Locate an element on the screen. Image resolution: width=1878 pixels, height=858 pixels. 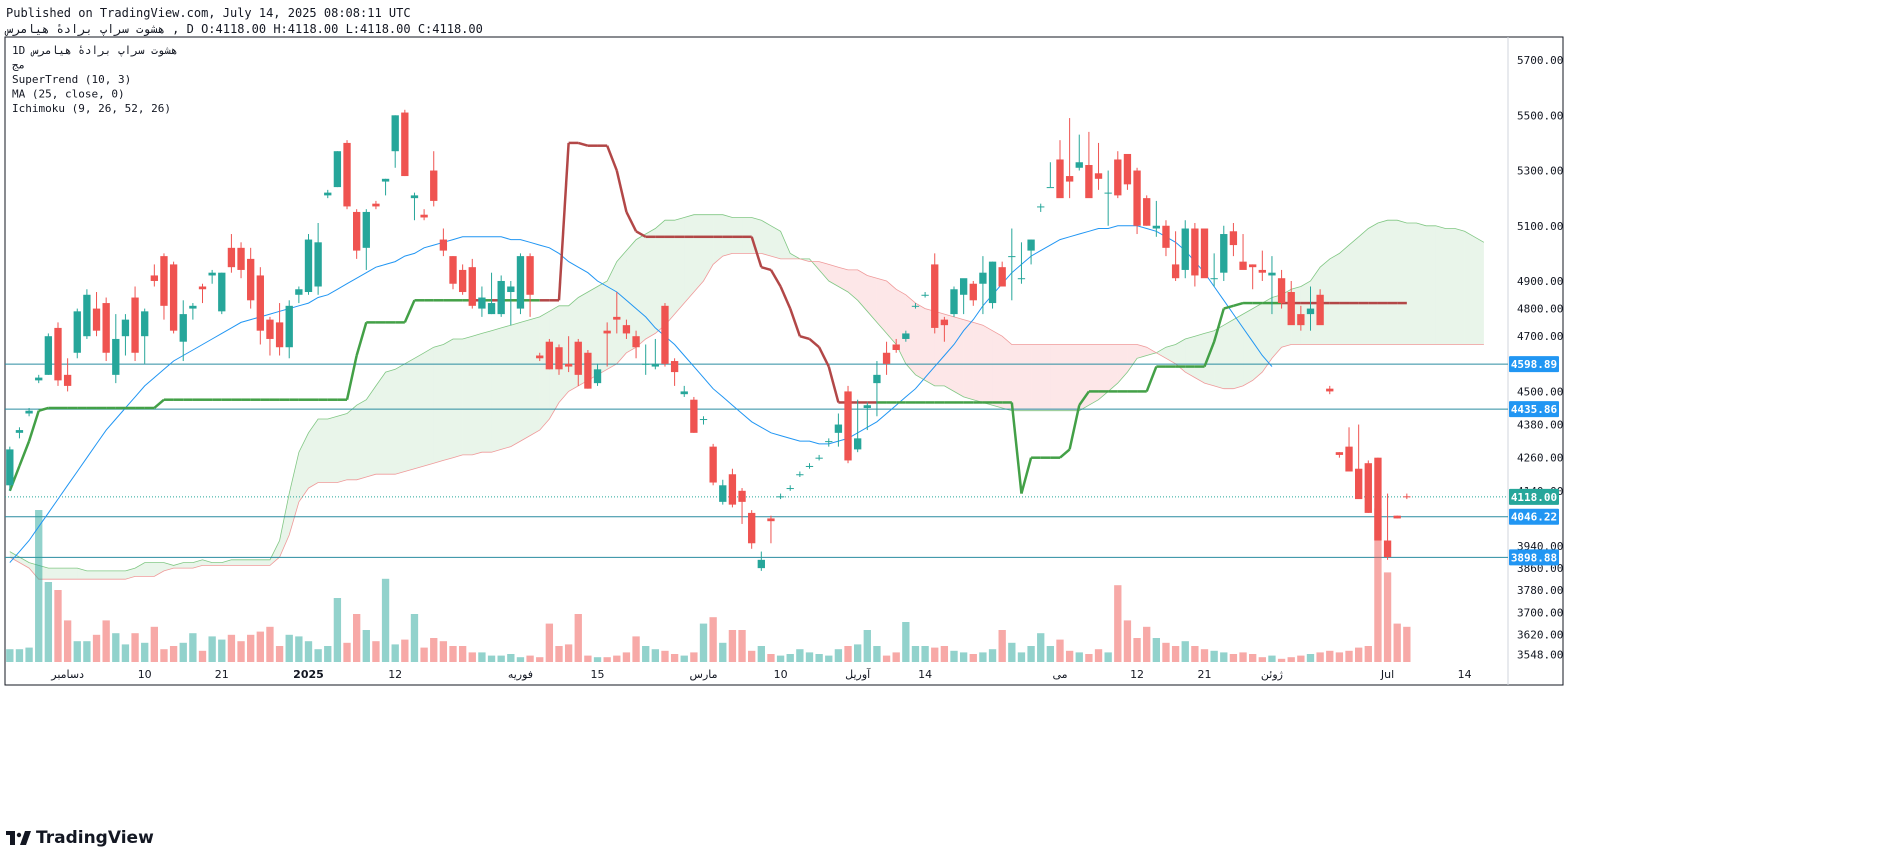
time-tick-label: مى is located at coordinates (1059, 674).